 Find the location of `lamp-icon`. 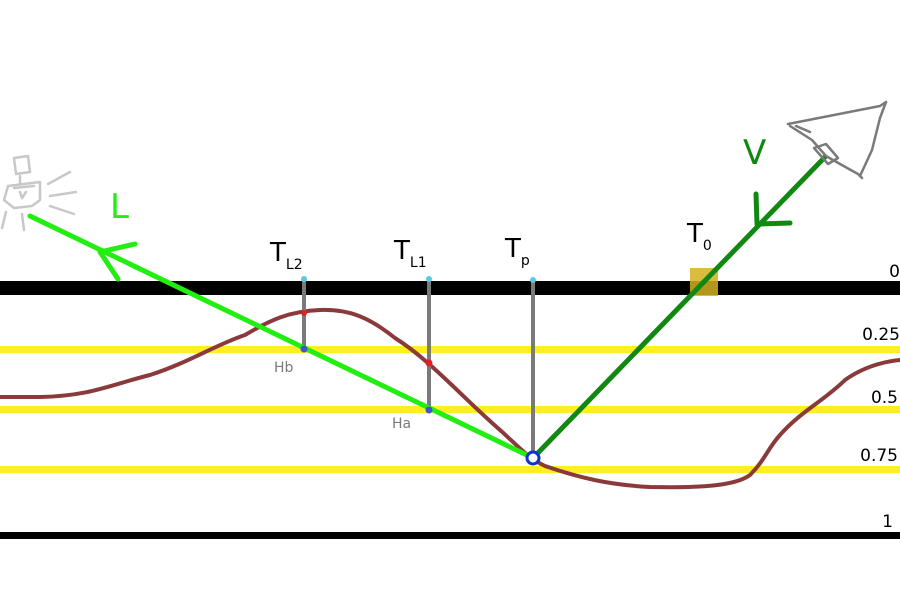

lamp-icon is located at coordinates (39, 193).